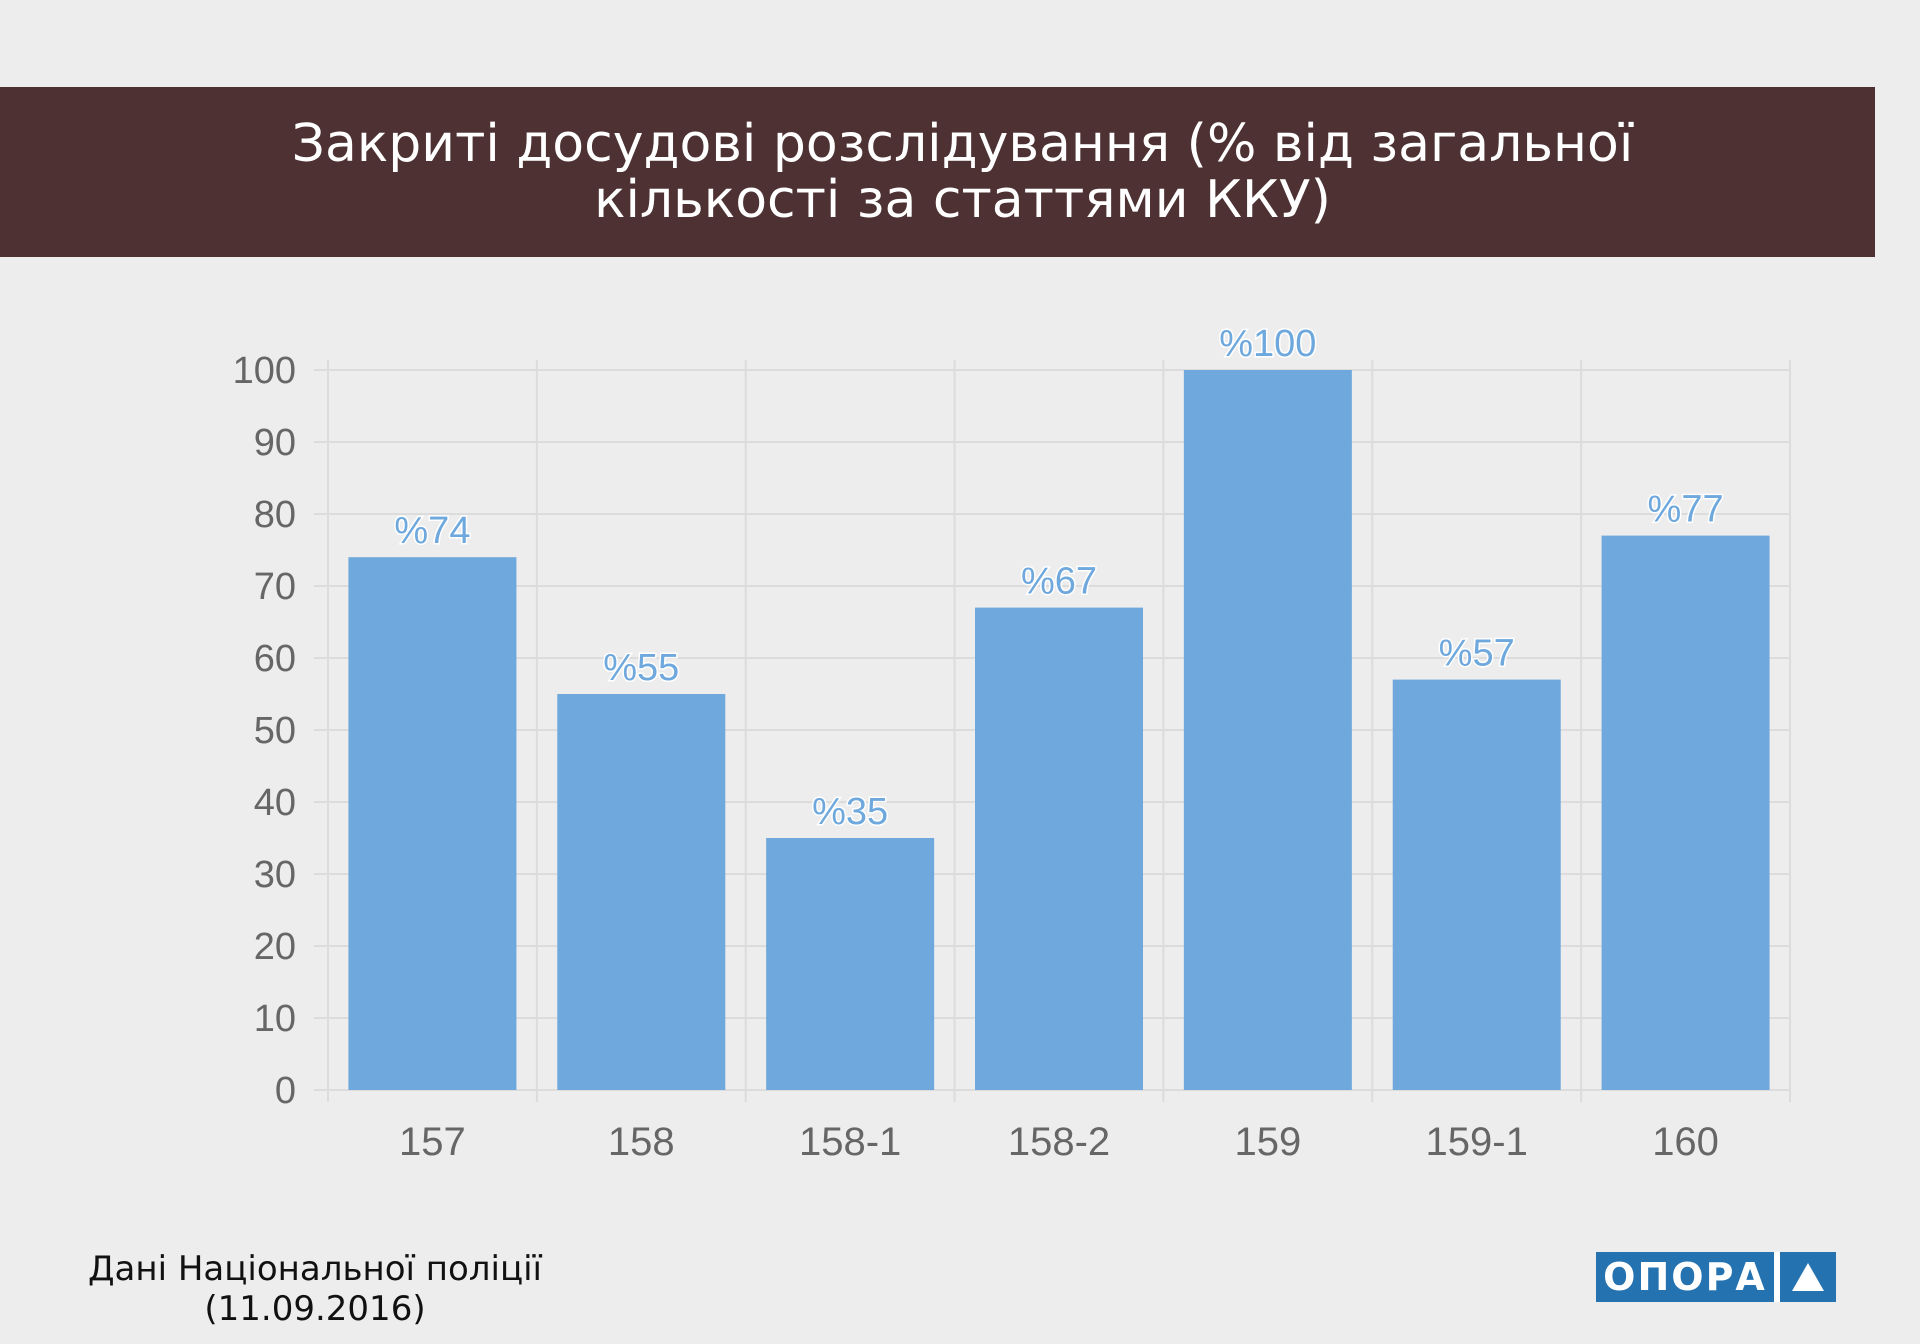 The width and height of the screenshot is (1920, 1344). Describe the element at coordinates (641, 1142) in the screenshot. I see `x-tick-label: 158` at that location.